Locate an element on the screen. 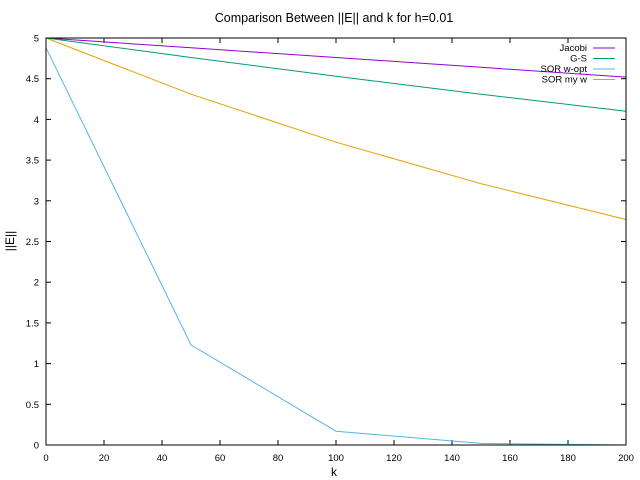 Image resolution: width=640 pixels, height=480 pixels. y-tick-label: 4.5 is located at coordinates (32, 79).